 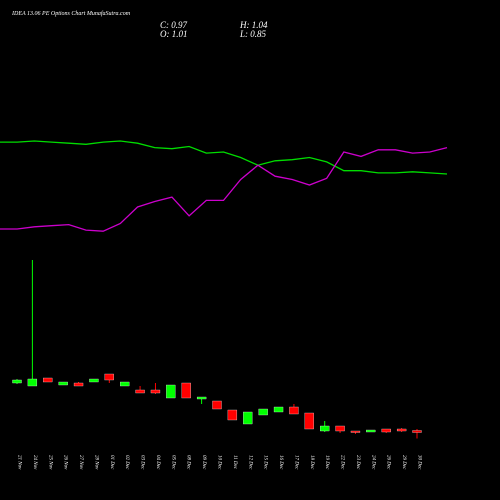 What do you see at coordinates (342, 462) in the screenshot?
I see `x-tick-label: 22 Dec` at bounding box center [342, 462].